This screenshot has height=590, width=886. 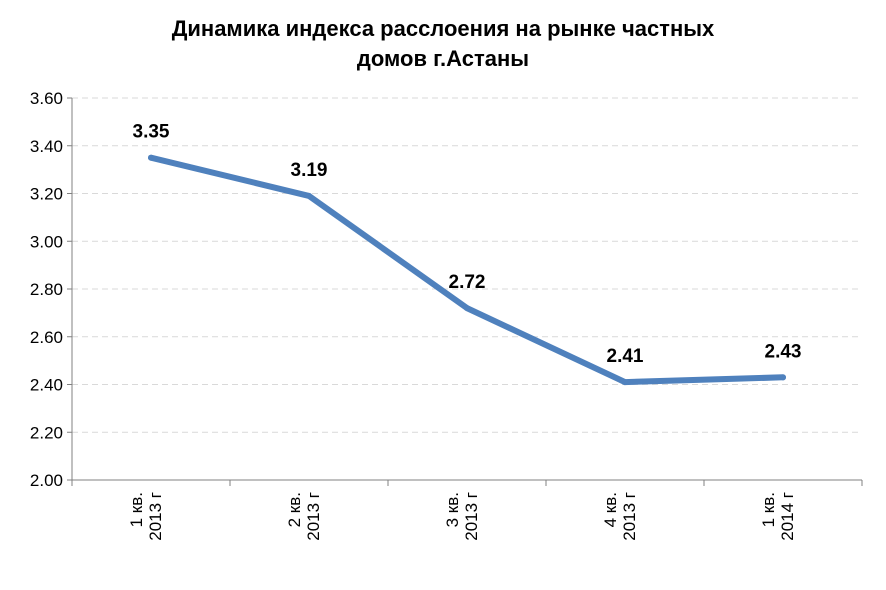 I want to click on y-tick-label: 2.20, so click(x=46, y=432).